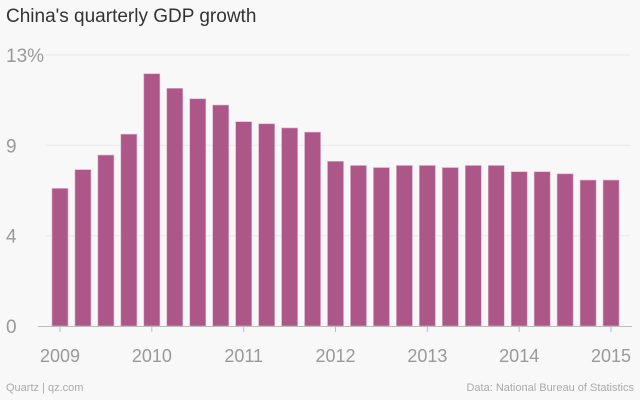  Describe the element at coordinates (496, 246) in the screenshot. I see `bar-2013-Q4` at that location.